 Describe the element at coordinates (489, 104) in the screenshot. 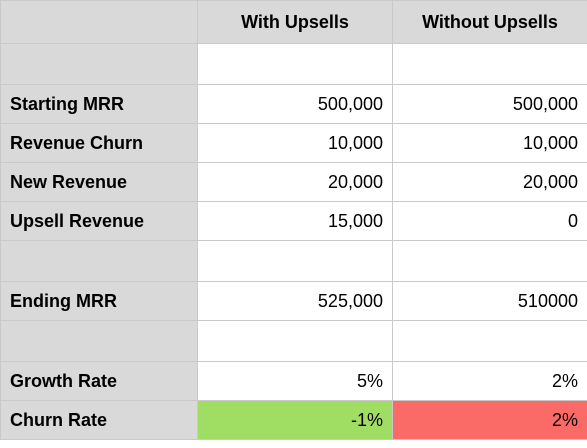

I see `cell-without-upsells: 500,000` at that location.